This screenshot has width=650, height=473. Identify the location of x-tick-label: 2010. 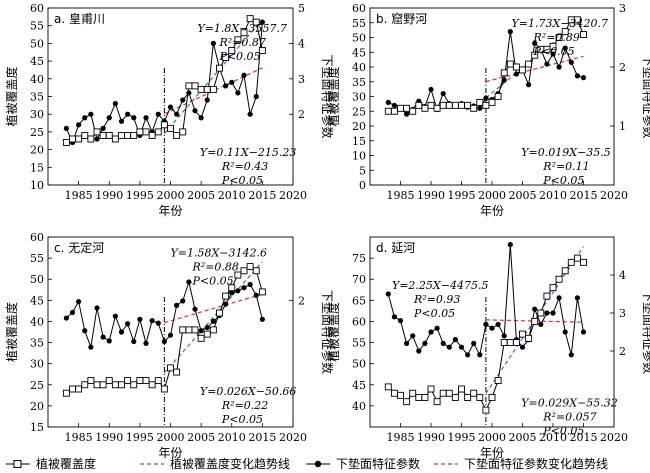
(232, 195).